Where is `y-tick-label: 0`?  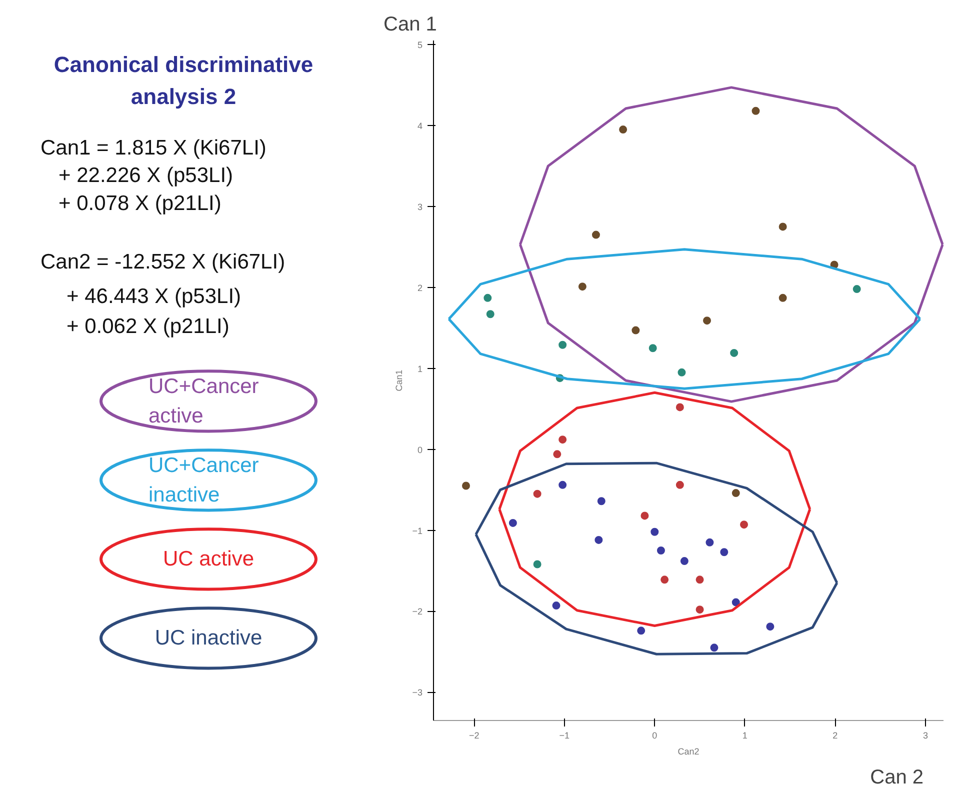 y-tick-label: 0 is located at coordinates (420, 449).